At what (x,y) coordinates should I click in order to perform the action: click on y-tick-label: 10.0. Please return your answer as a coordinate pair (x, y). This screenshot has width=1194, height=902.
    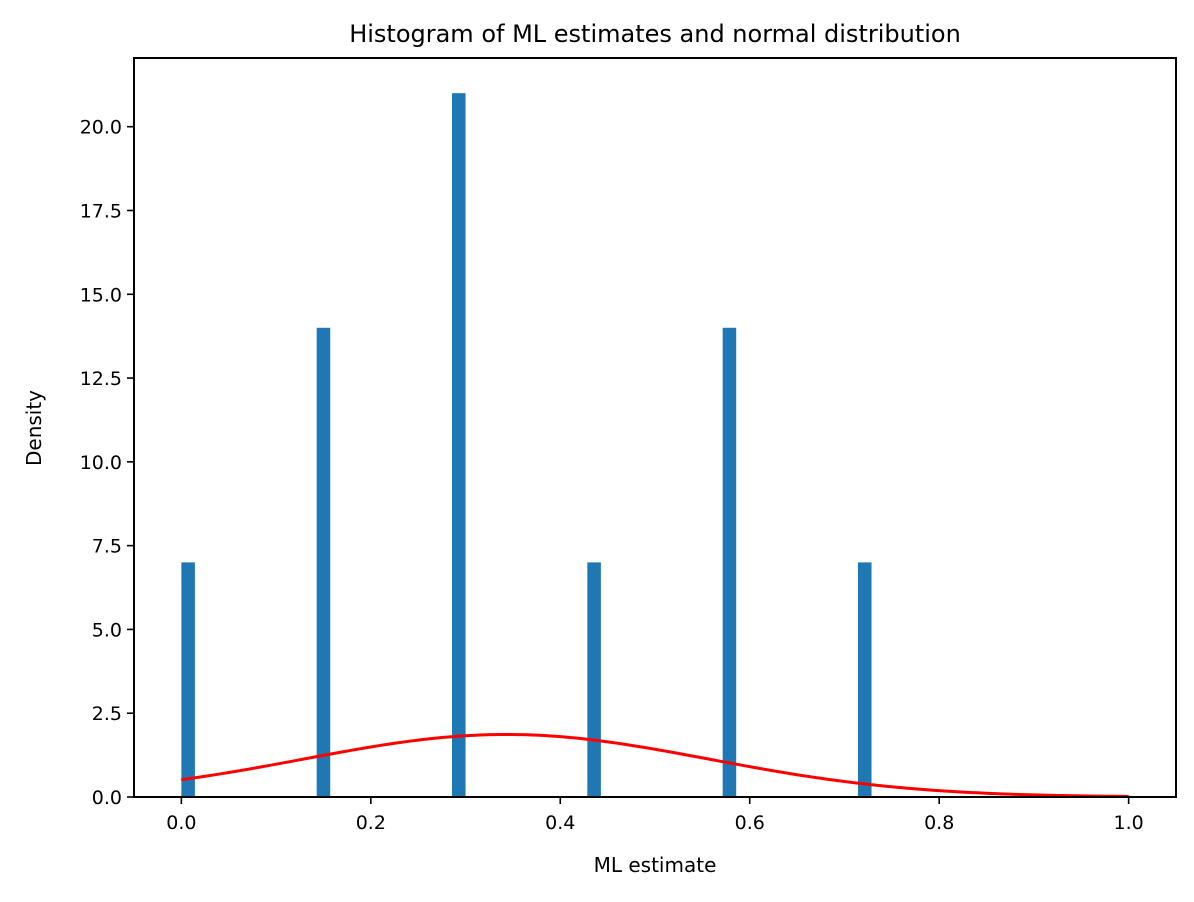
    Looking at the image, I should click on (101, 463).